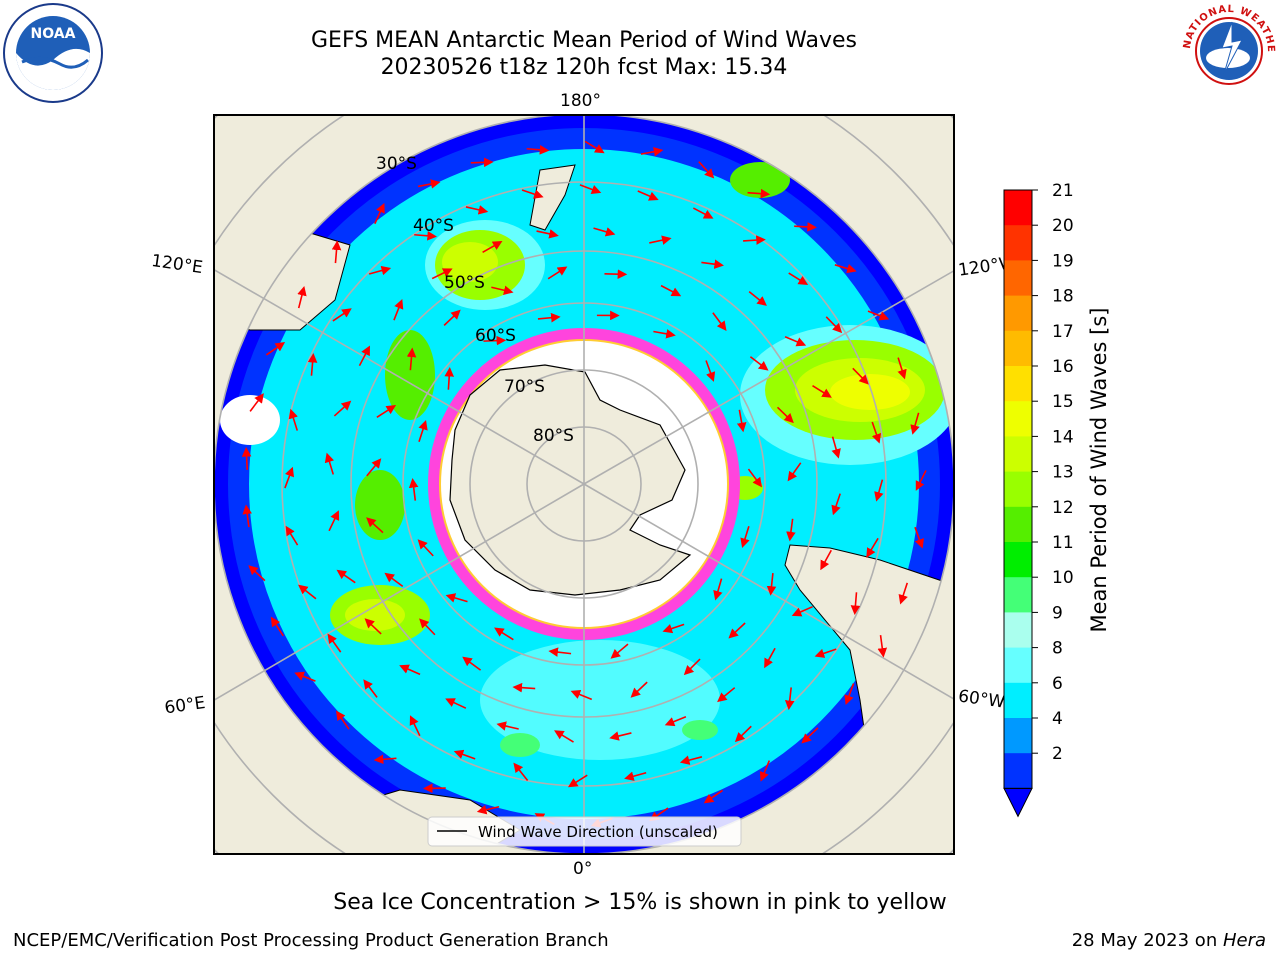  Describe the element at coordinates (1063, 332) in the screenshot. I see `colorbar-tick-label: 17` at that location.